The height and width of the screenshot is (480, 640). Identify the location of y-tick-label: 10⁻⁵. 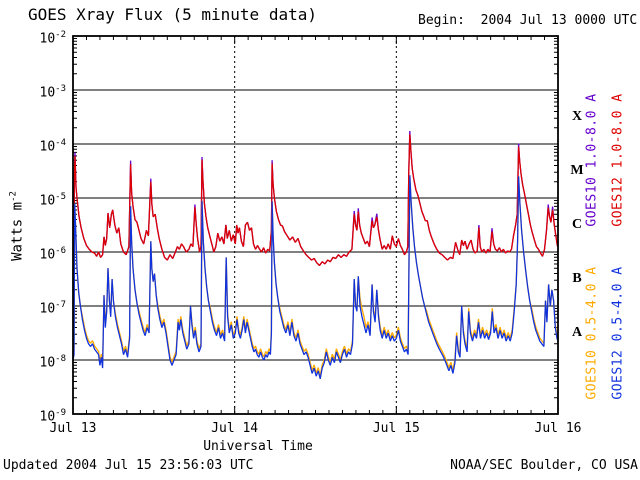
(53, 200).